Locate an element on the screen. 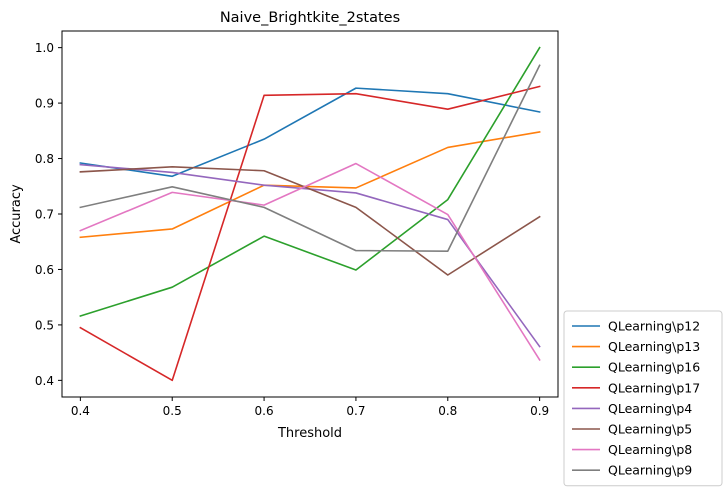 This screenshot has width=727, height=495. y-tick-label: 0.4 is located at coordinates (44, 381).